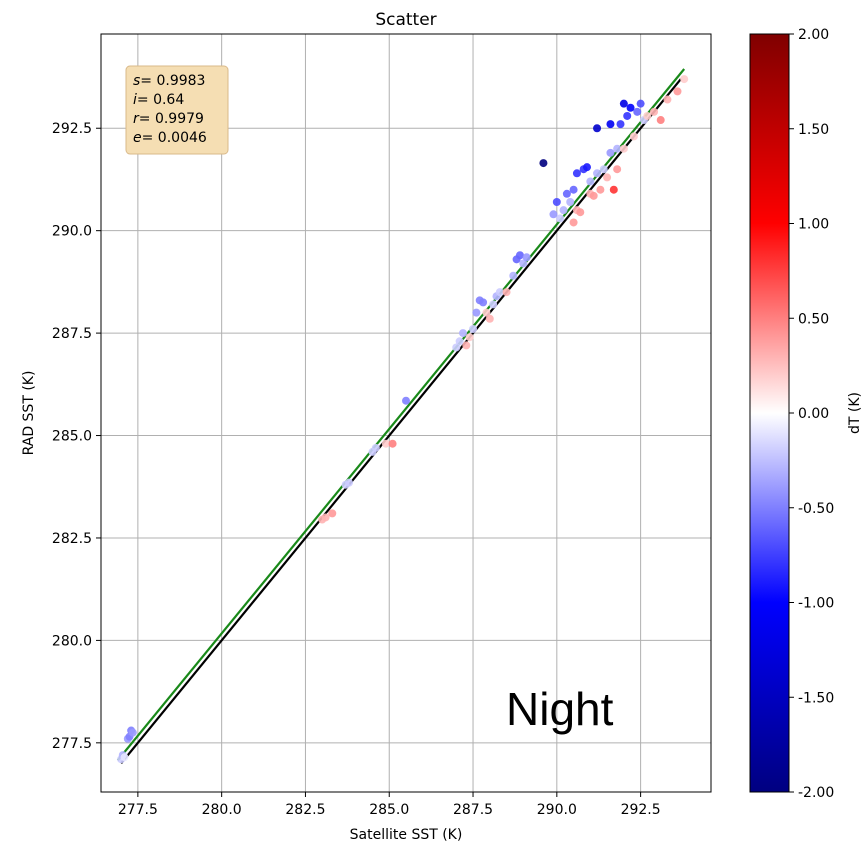 The width and height of the screenshot is (868, 845). Describe the element at coordinates (72, 334) in the screenshot. I see `y-tick-label: 287.5` at that location.